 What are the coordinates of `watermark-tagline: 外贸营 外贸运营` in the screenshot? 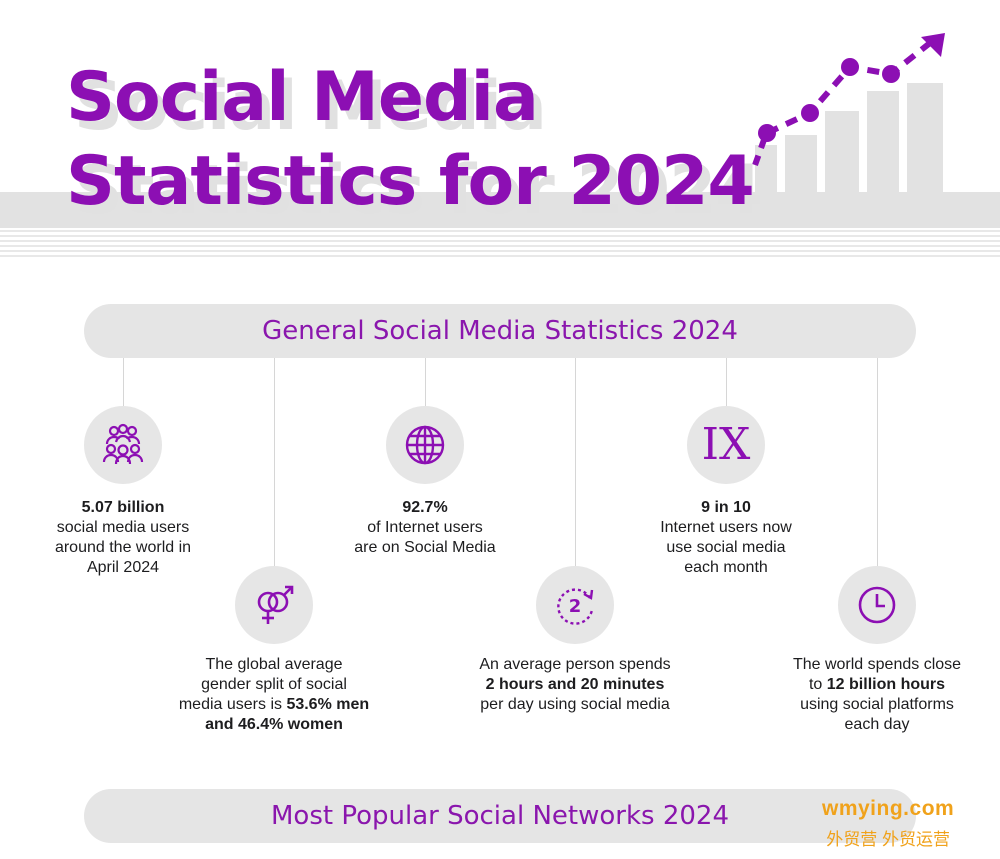 It's located at (888, 839).